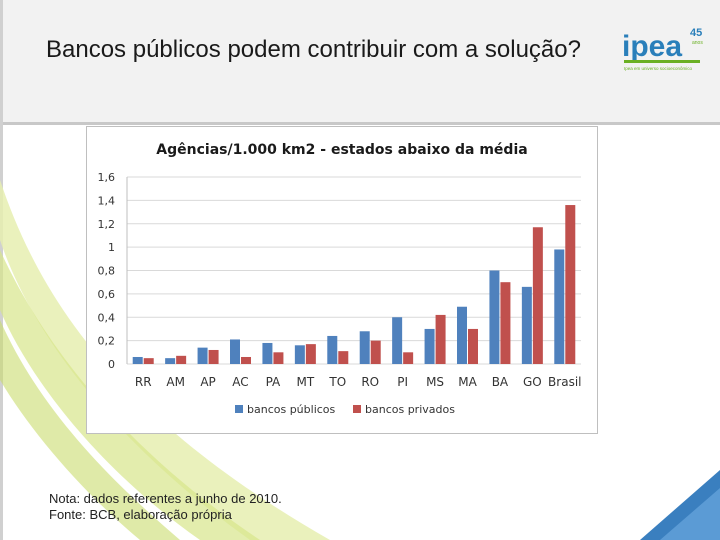  Describe the element at coordinates (107, 317) in the screenshot. I see `y-tick-label: 0,4` at that location.